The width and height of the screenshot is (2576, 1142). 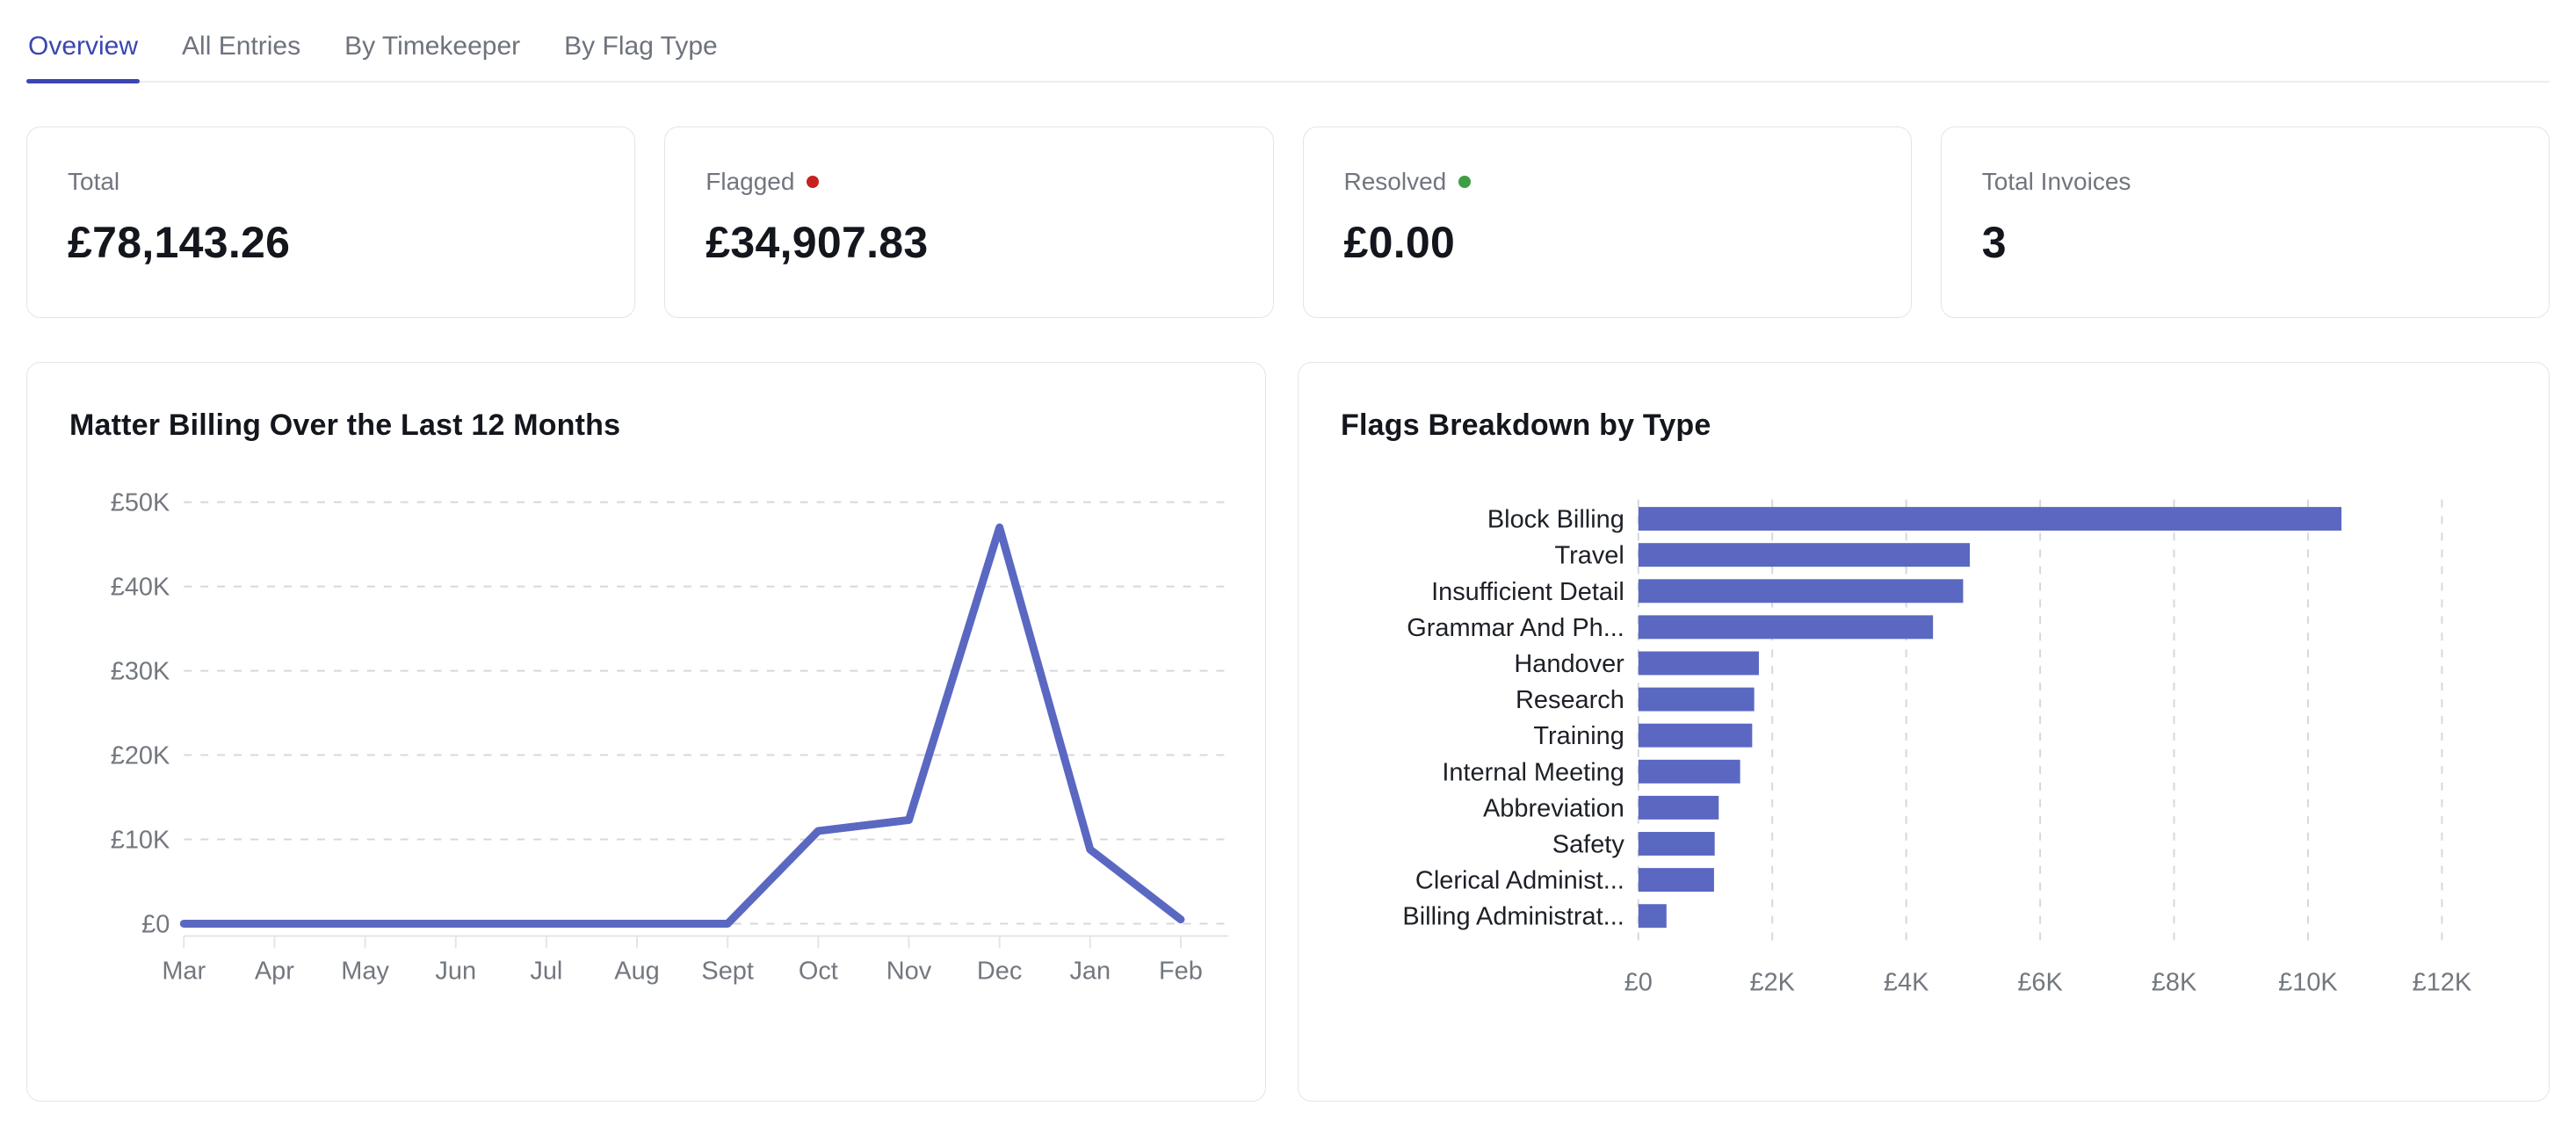 I want to click on resolved-green-dot, so click(x=1465, y=182).